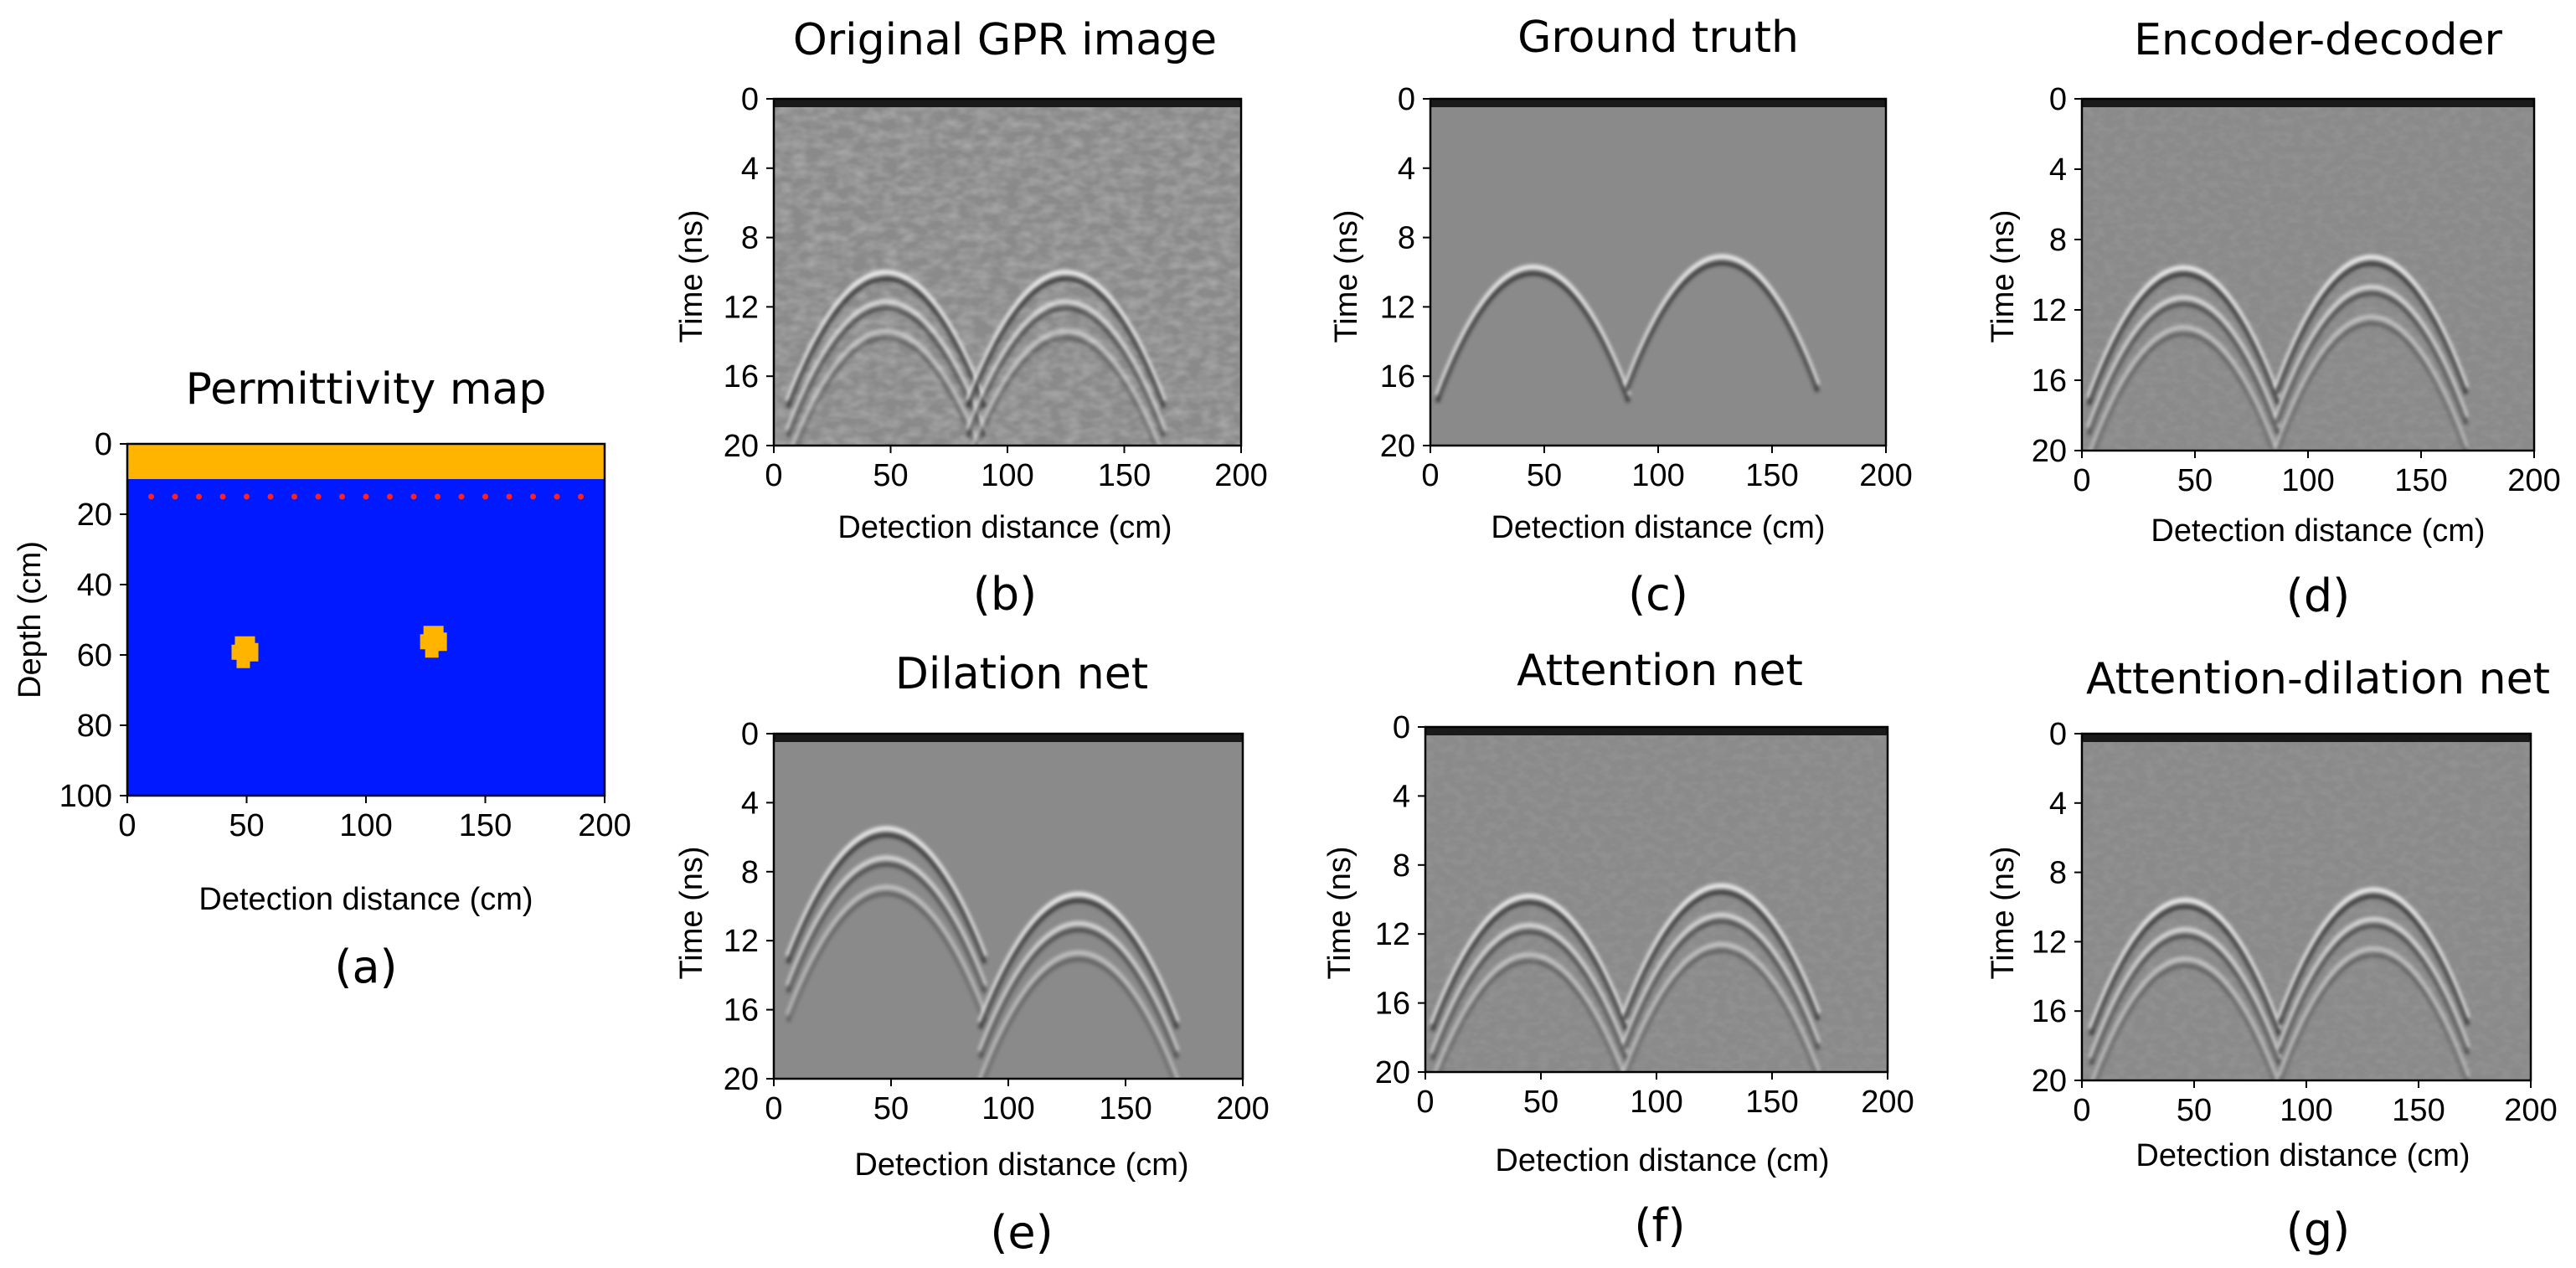 The image size is (2576, 1268). Describe the element at coordinates (2049, 942) in the screenshot. I see `y-tick-label: 12` at that location.